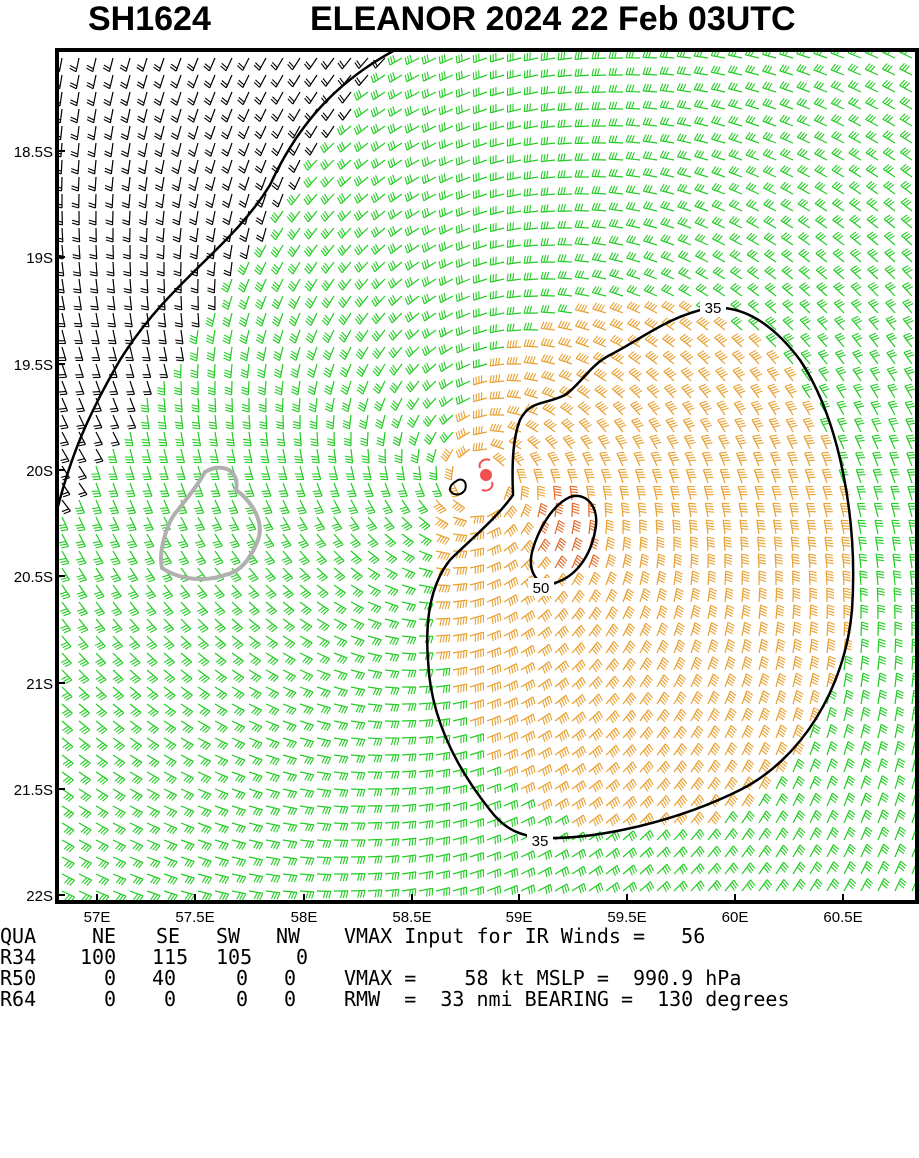  I want to click on r34-nw: 0, so click(302, 957).